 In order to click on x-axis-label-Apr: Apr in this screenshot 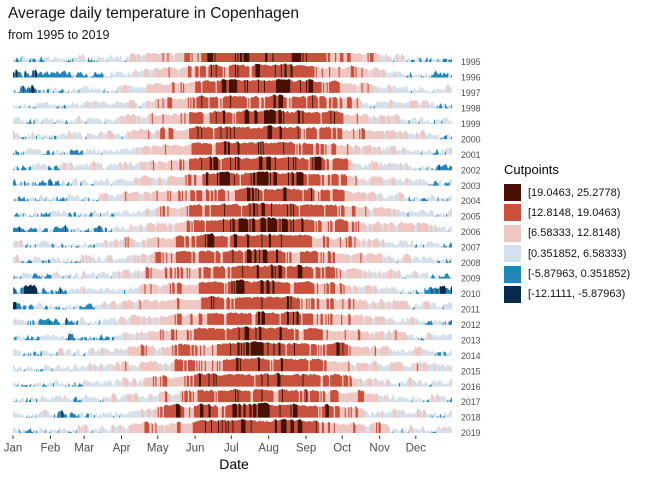, I will do `click(122, 449)`.